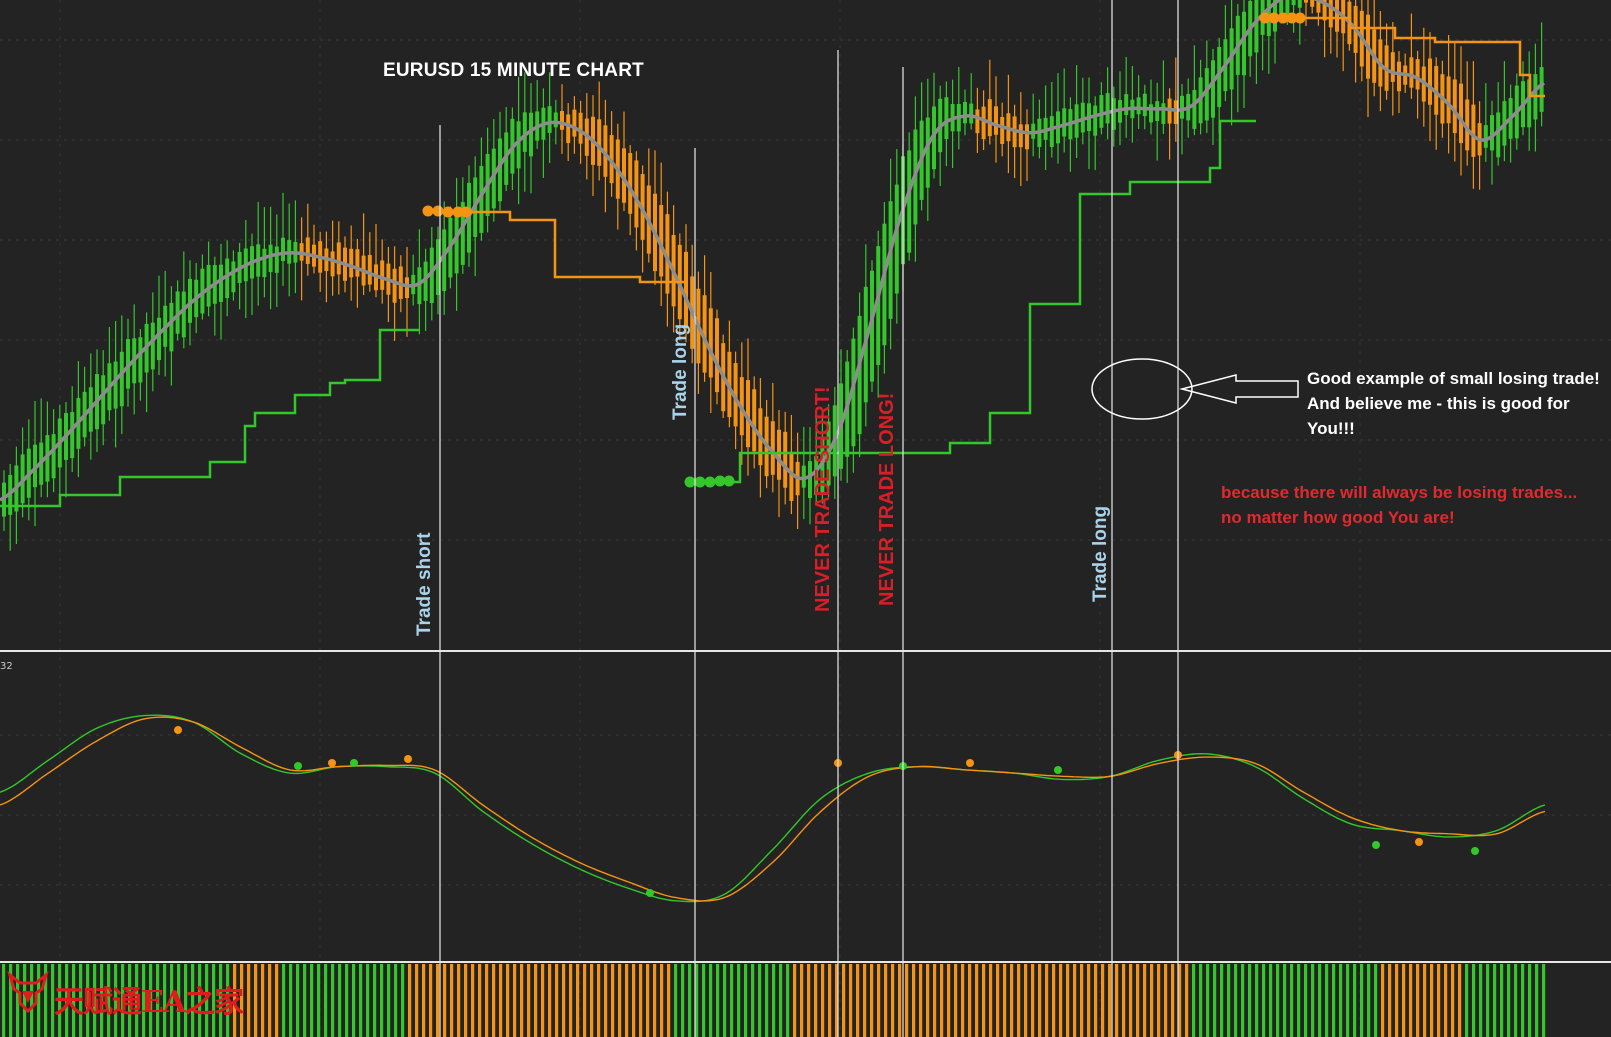 This screenshot has height=1037, width=1611. I want to click on histogram-pane, so click(774, 1000).